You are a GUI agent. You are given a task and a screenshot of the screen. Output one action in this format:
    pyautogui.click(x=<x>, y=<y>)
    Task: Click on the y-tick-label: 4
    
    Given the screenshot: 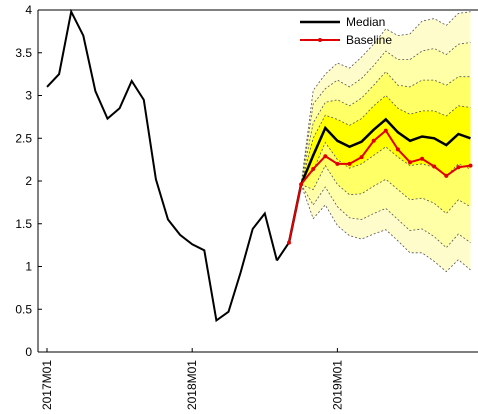 What is the action you would take?
    pyautogui.click(x=28, y=10)
    